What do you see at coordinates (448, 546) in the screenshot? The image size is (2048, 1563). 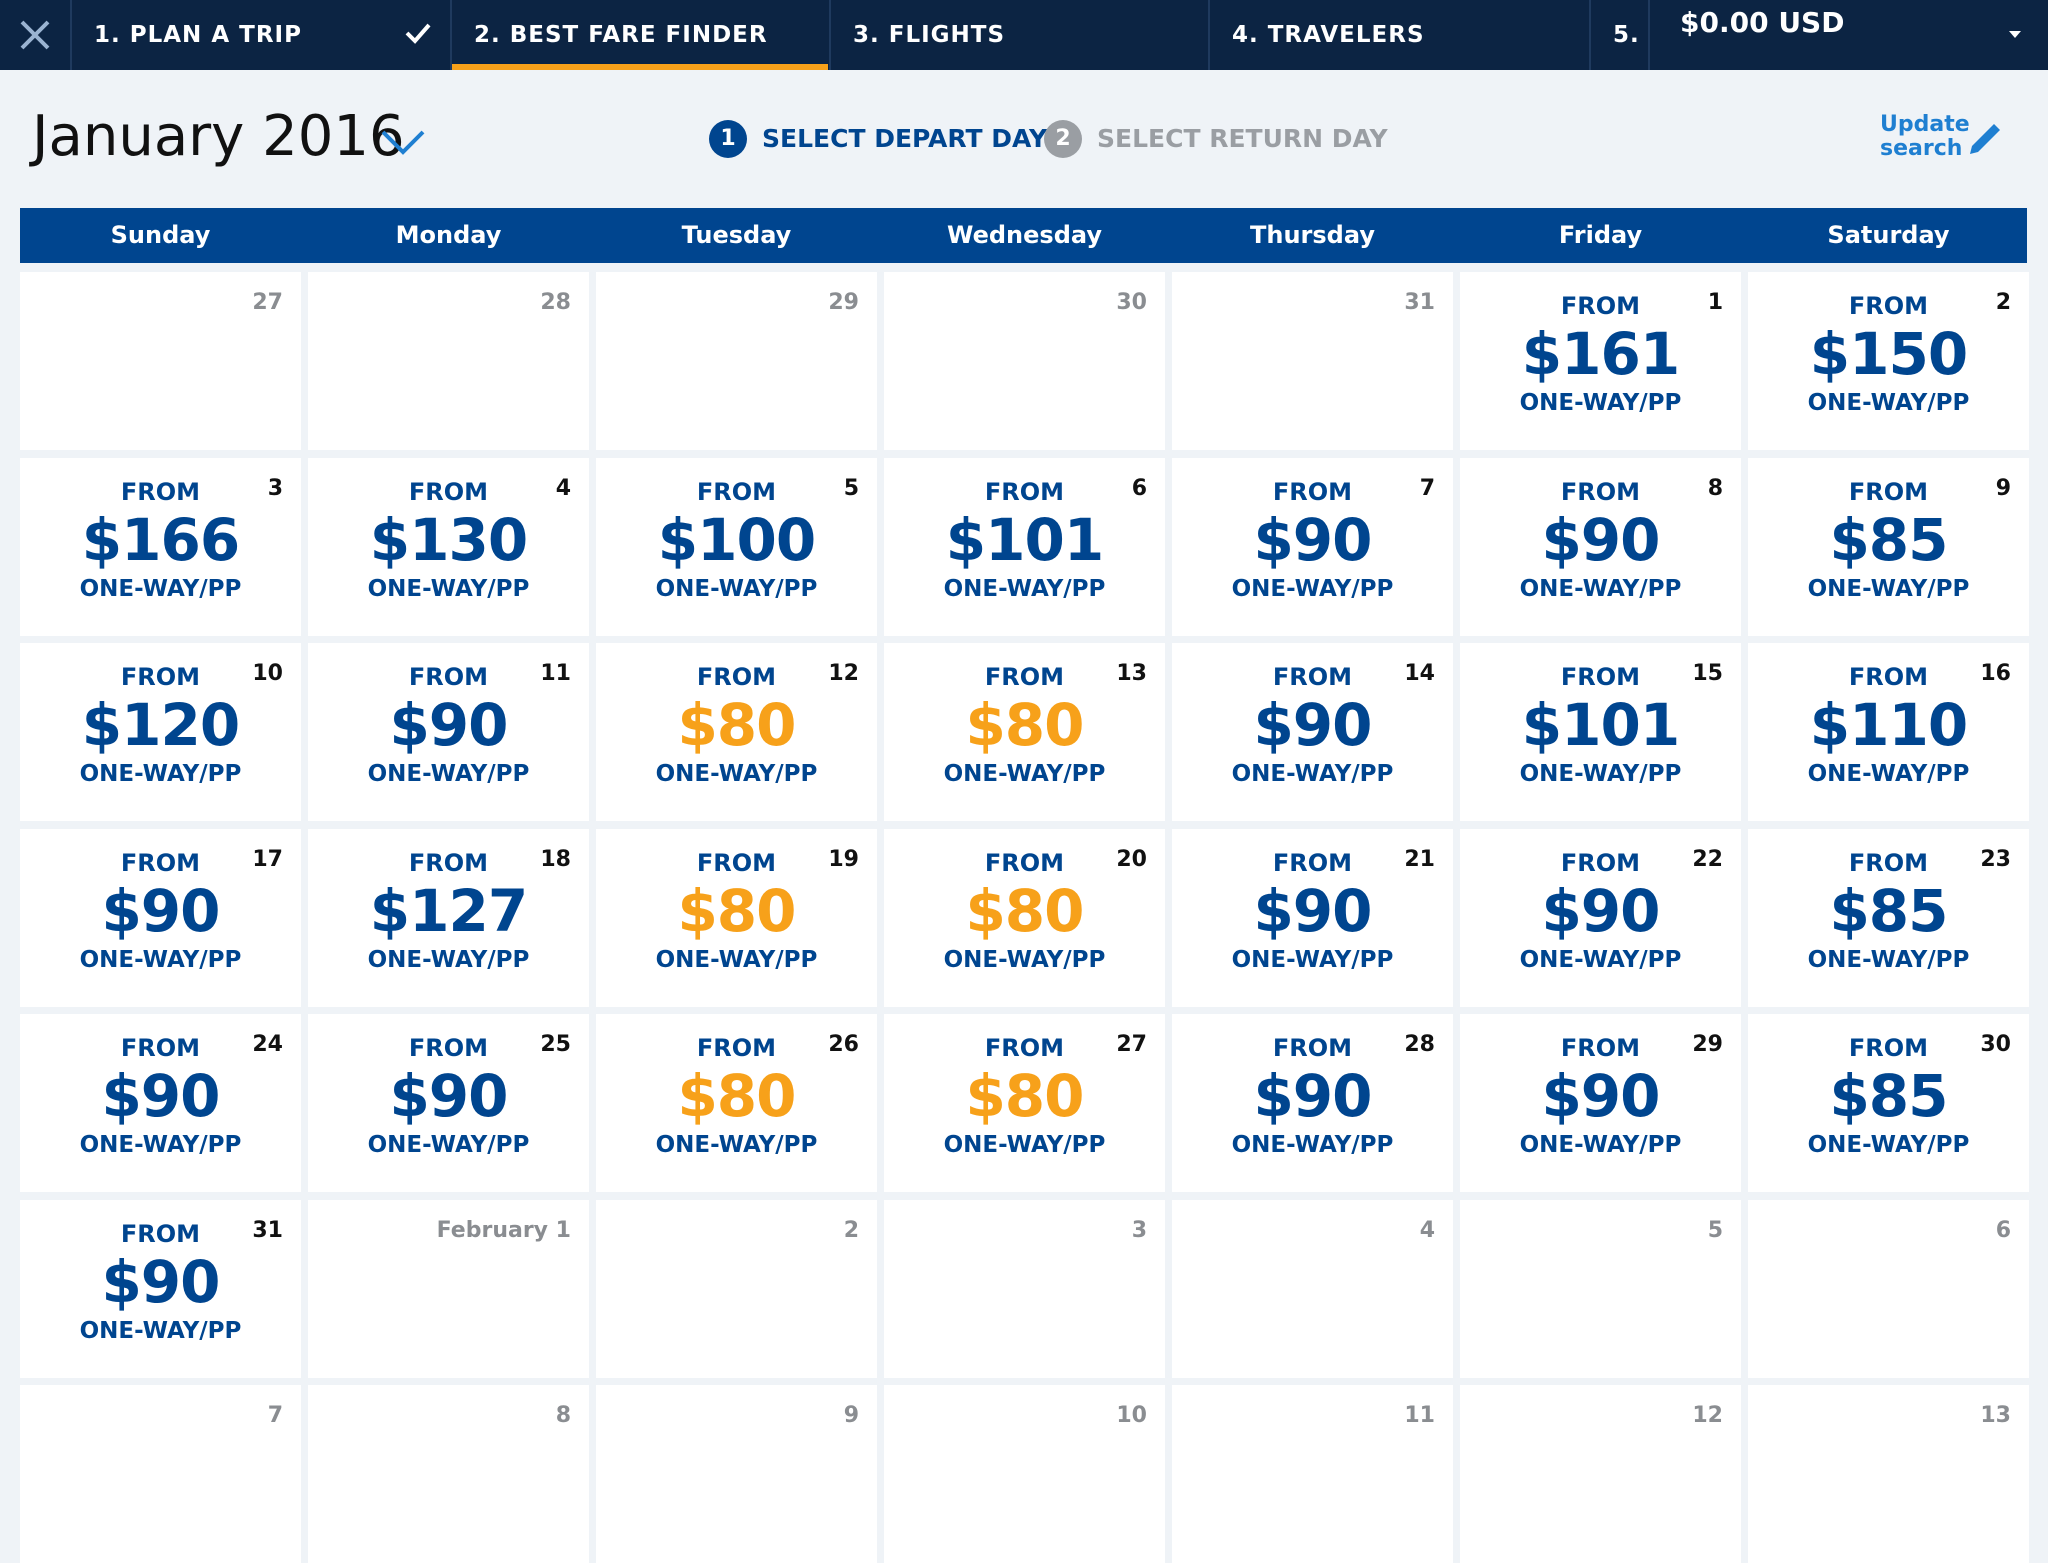 I see `calendar-cell: 4 FROM $130 ONE-WAY/PP` at bounding box center [448, 546].